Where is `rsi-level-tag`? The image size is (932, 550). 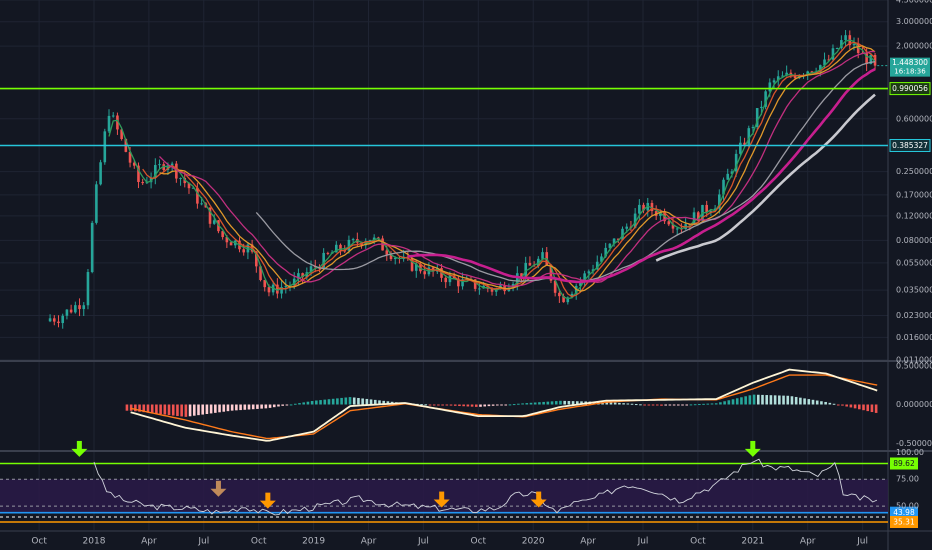 rsi-level-tag is located at coordinates (904, 512).